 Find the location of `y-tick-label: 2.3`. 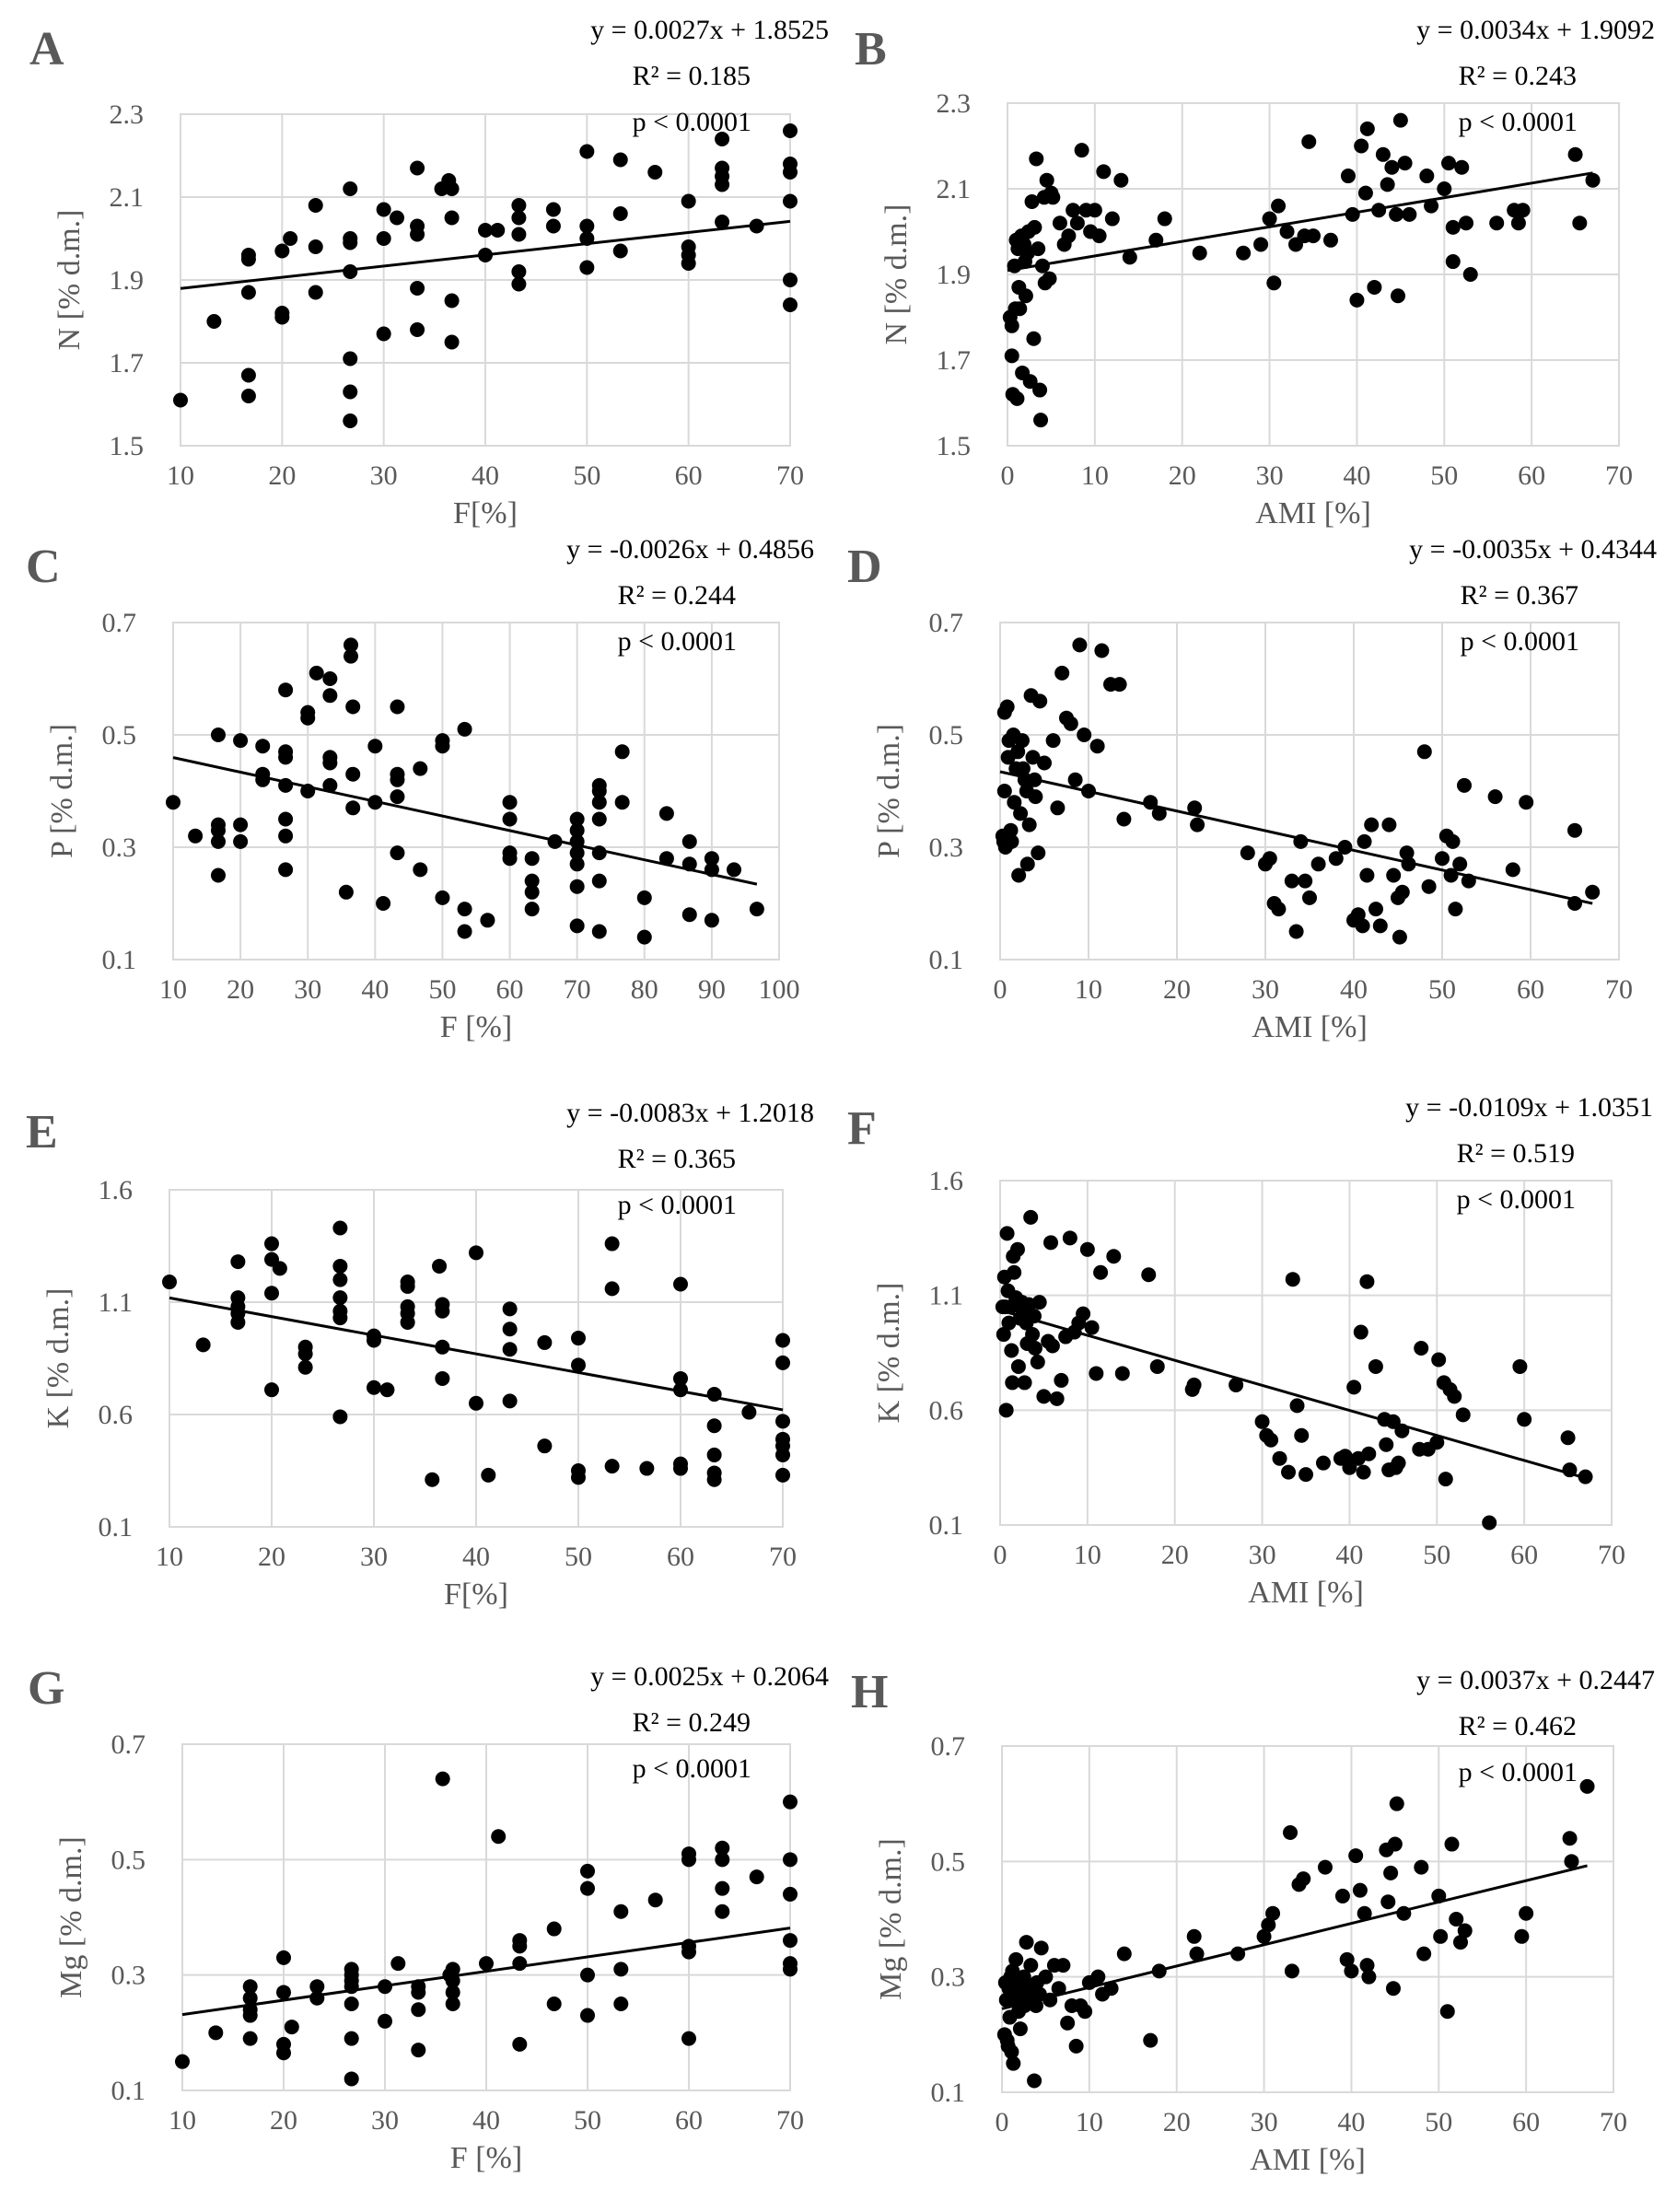

y-tick-label: 2.3 is located at coordinates (954, 103).